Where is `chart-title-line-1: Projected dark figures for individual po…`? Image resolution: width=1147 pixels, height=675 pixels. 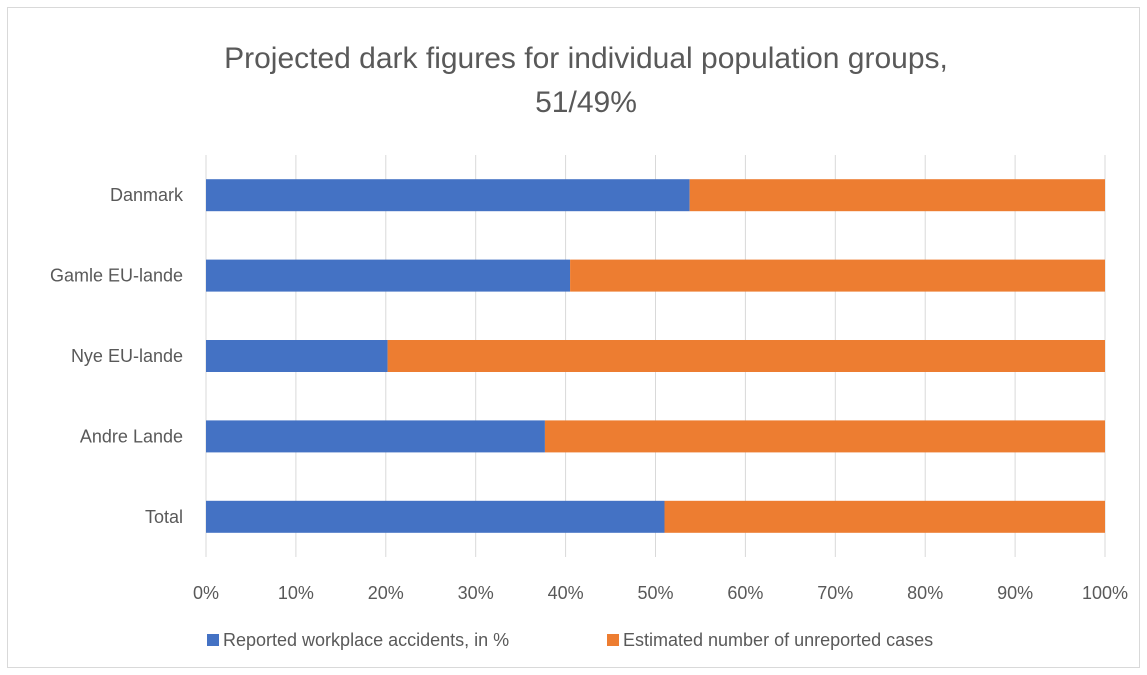 chart-title-line-1: Projected dark figures for individual po… is located at coordinates (586, 58).